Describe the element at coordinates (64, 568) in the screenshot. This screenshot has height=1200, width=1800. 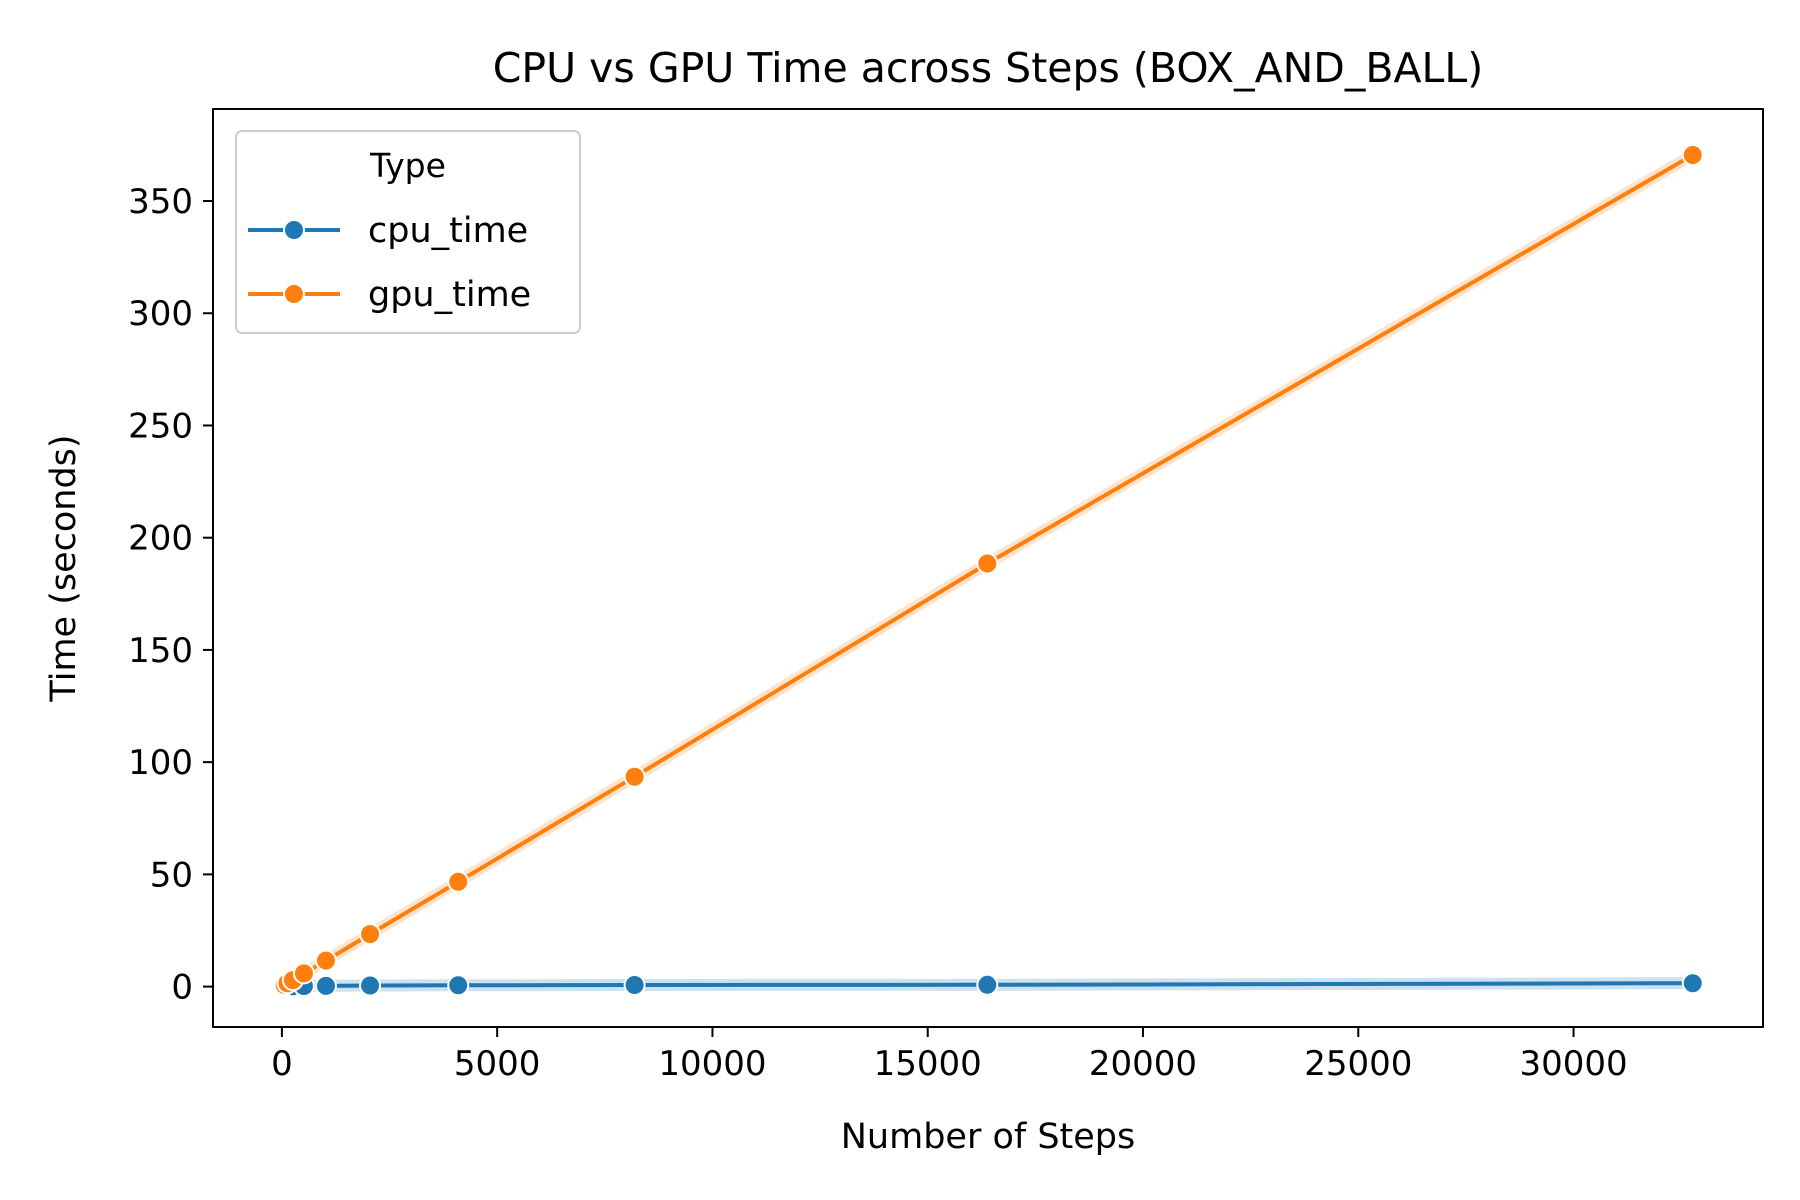
I see `y-axis-label: Time (seconds)` at that location.